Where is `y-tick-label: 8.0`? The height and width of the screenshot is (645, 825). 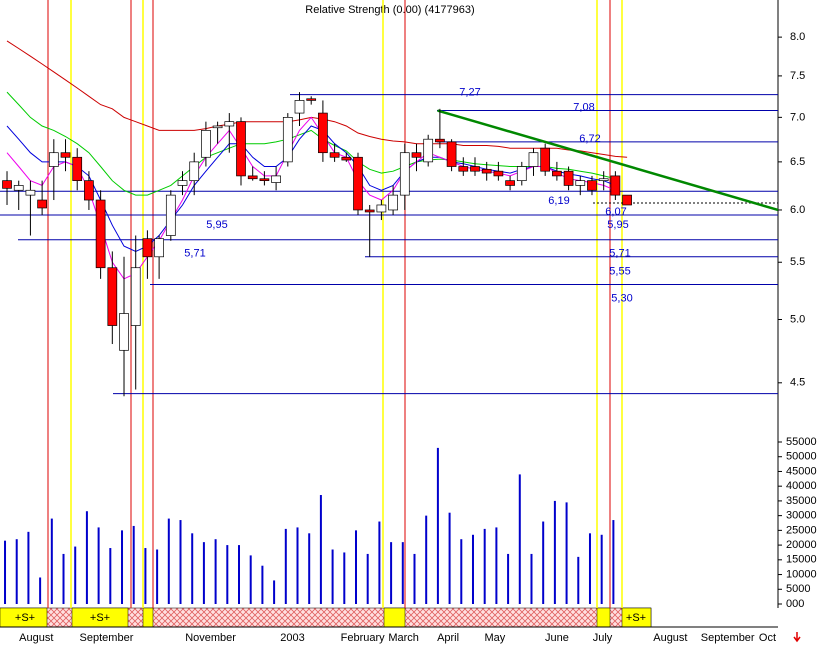 y-tick-label: 8.0 is located at coordinates (797, 37).